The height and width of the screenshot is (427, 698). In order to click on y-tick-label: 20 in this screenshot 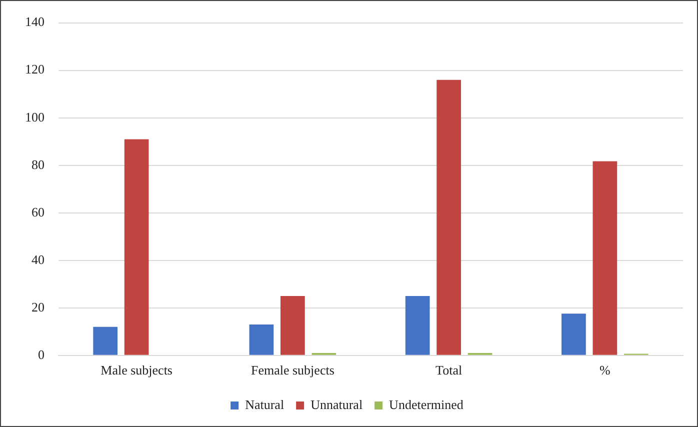, I will do `click(38, 306)`.